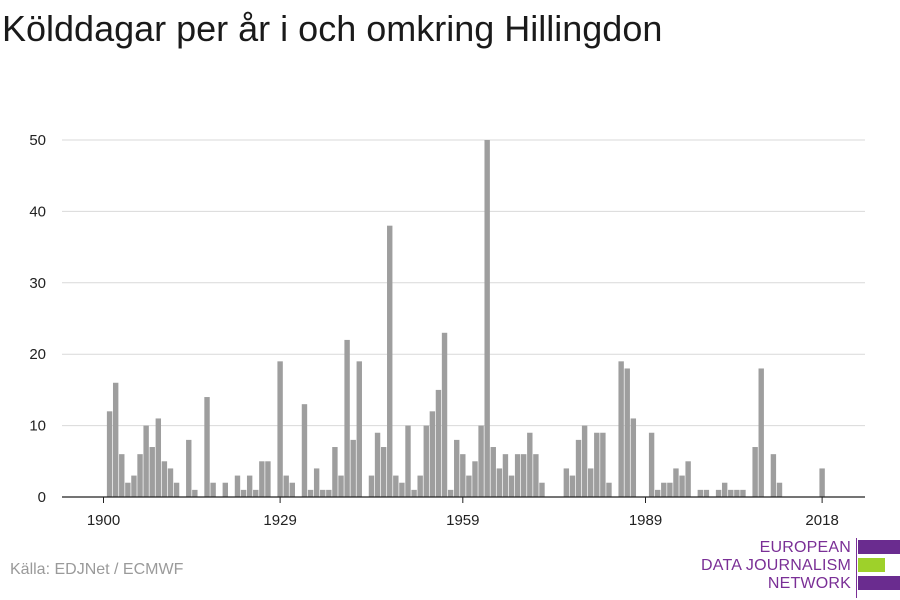 The image size is (900, 600). I want to click on bar-1933, so click(304, 450).